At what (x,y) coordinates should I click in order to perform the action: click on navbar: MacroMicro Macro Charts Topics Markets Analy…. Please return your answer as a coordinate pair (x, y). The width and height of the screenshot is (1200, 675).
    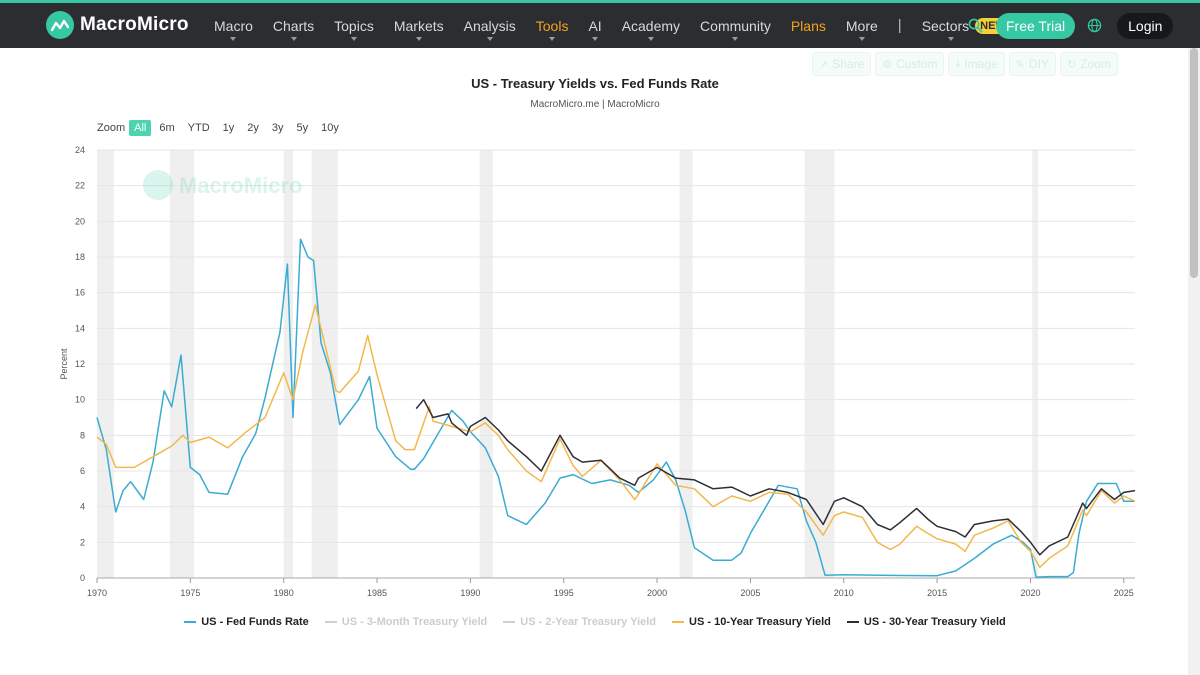
    Looking at the image, I should click on (600, 25).